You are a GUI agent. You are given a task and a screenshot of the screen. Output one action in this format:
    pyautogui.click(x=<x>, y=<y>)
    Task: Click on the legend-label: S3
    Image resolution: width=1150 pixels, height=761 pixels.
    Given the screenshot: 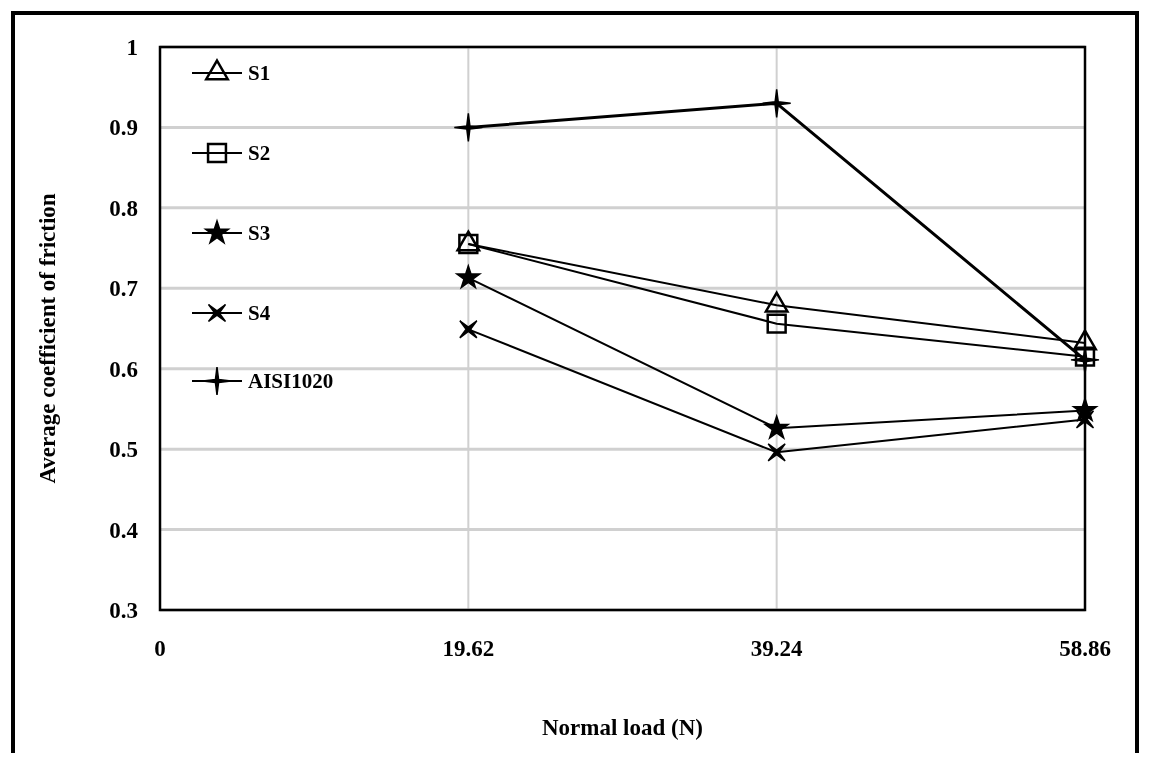 What is the action you would take?
    pyautogui.click(x=259, y=233)
    